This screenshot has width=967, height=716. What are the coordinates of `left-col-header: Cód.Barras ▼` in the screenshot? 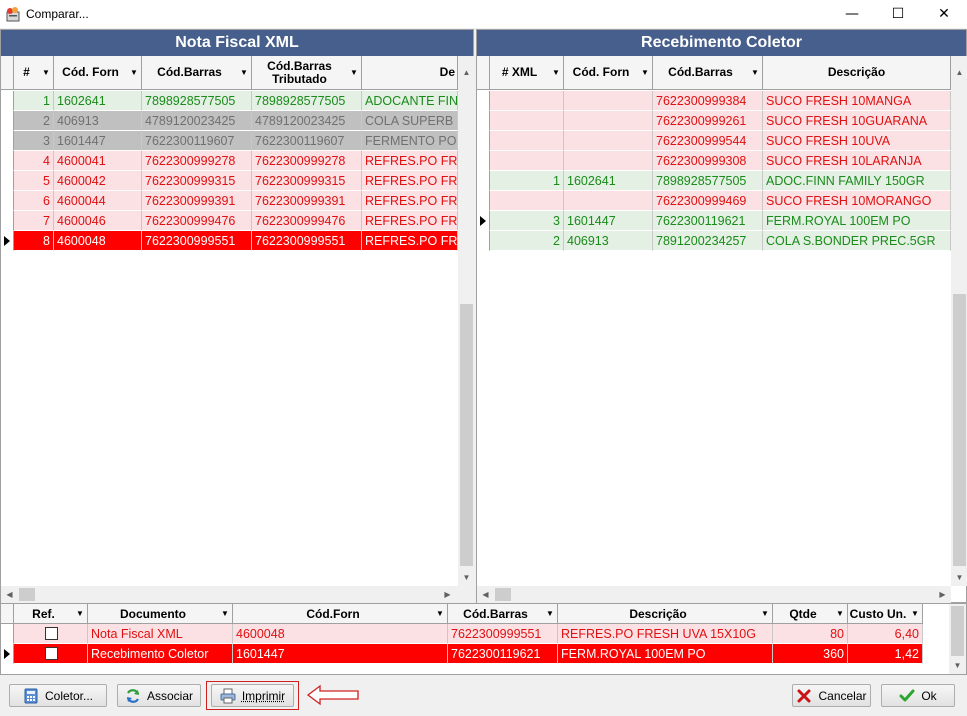 It's located at (197, 73).